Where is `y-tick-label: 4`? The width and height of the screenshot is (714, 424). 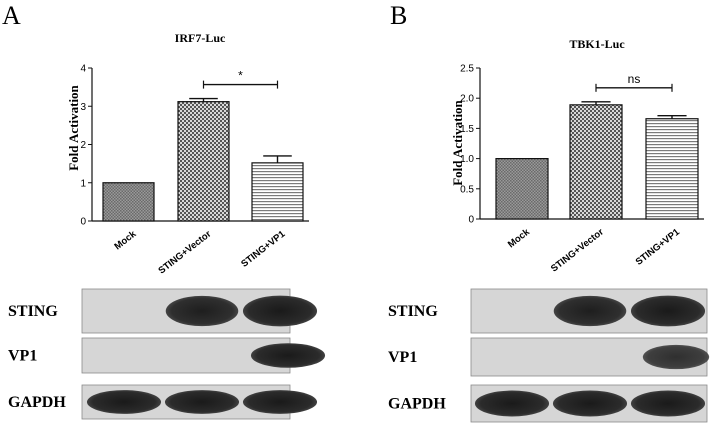 y-tick-label: 4 is located at coordinates (83, 69).